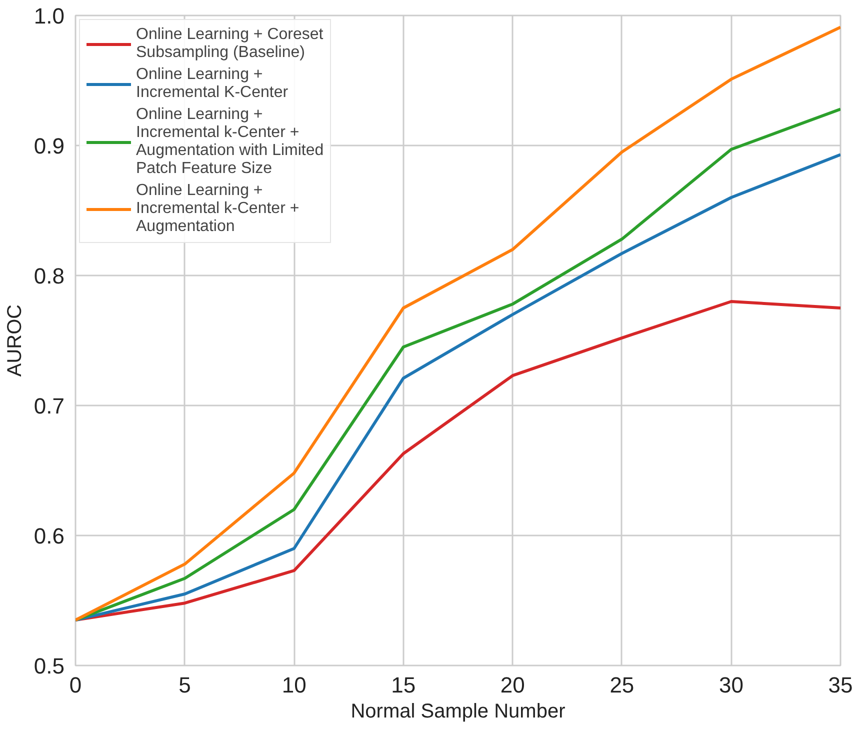 The image size is (866, 731). I want to click on legend-label: Online Learning + Incremental k-Center + Augmentation with Limited Patch Feature Size, so click(230, 142).